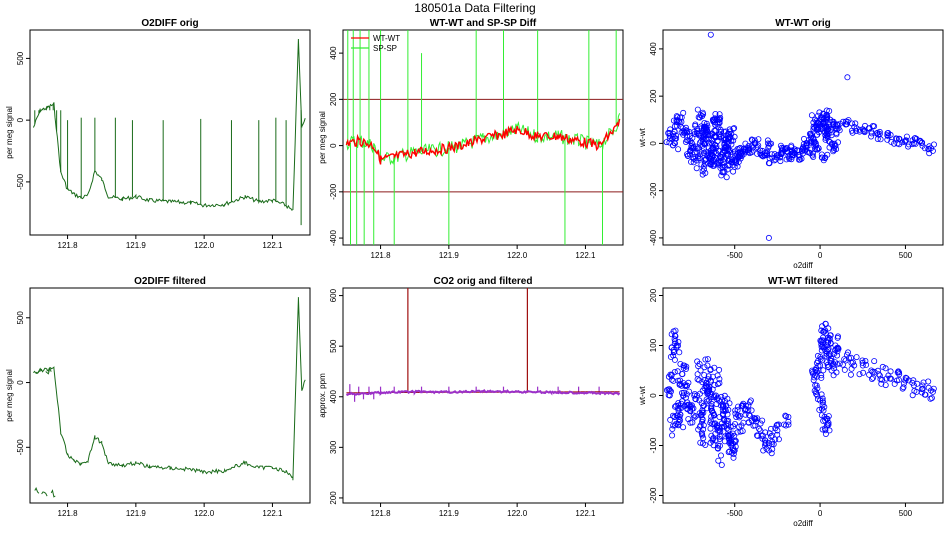 The width and height of the screenshot is (950, 550). What do you see at coordinates (642, 395) in the screenshot?
I see `y-axis-label: wt-wt` at bounding box center [642, 395].